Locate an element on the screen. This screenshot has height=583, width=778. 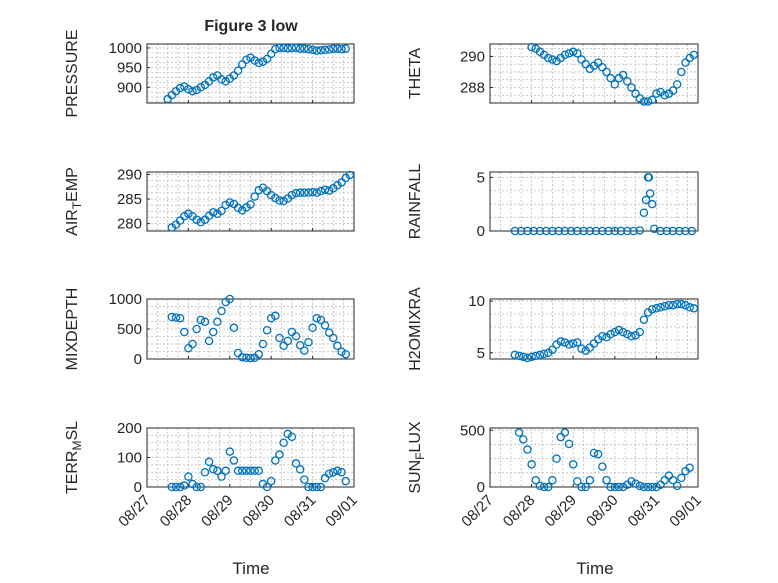
panel-1: 900 950 1000 PRESSURE is located at coordinates (209, 73).